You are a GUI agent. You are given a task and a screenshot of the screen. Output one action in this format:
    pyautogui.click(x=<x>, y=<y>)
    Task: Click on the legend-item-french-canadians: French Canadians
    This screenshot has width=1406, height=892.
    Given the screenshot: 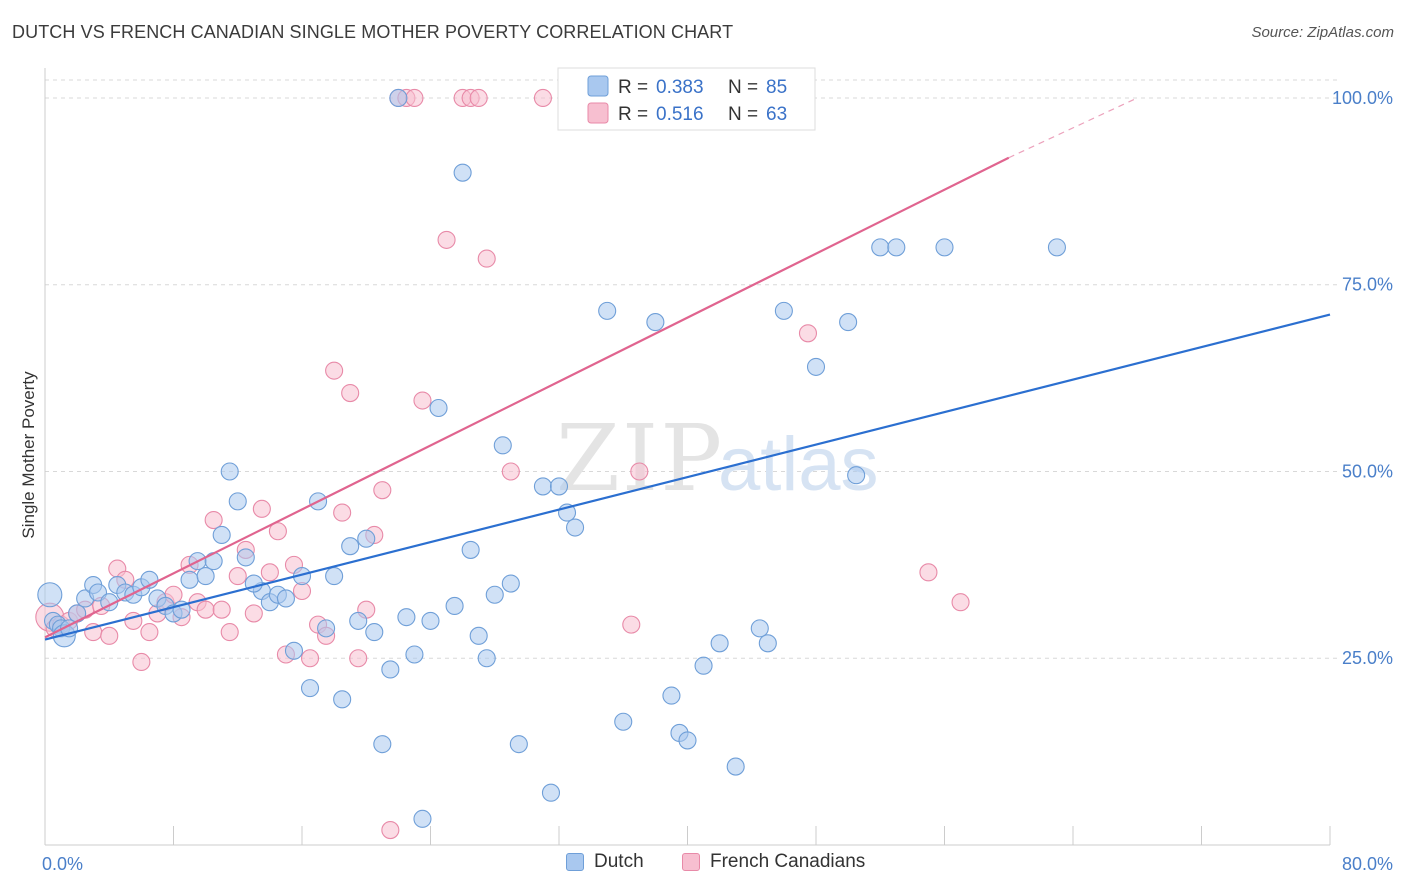 What is the action you would take?
    pyautogui.click(x=773, y=862)
    